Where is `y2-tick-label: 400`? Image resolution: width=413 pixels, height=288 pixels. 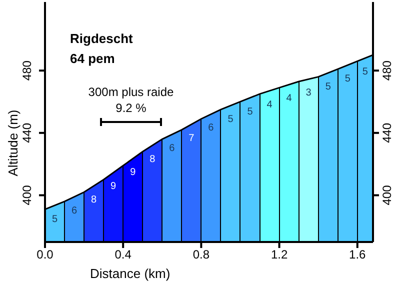 y2-tick-label: 400 is located at coordinates (387, 195).